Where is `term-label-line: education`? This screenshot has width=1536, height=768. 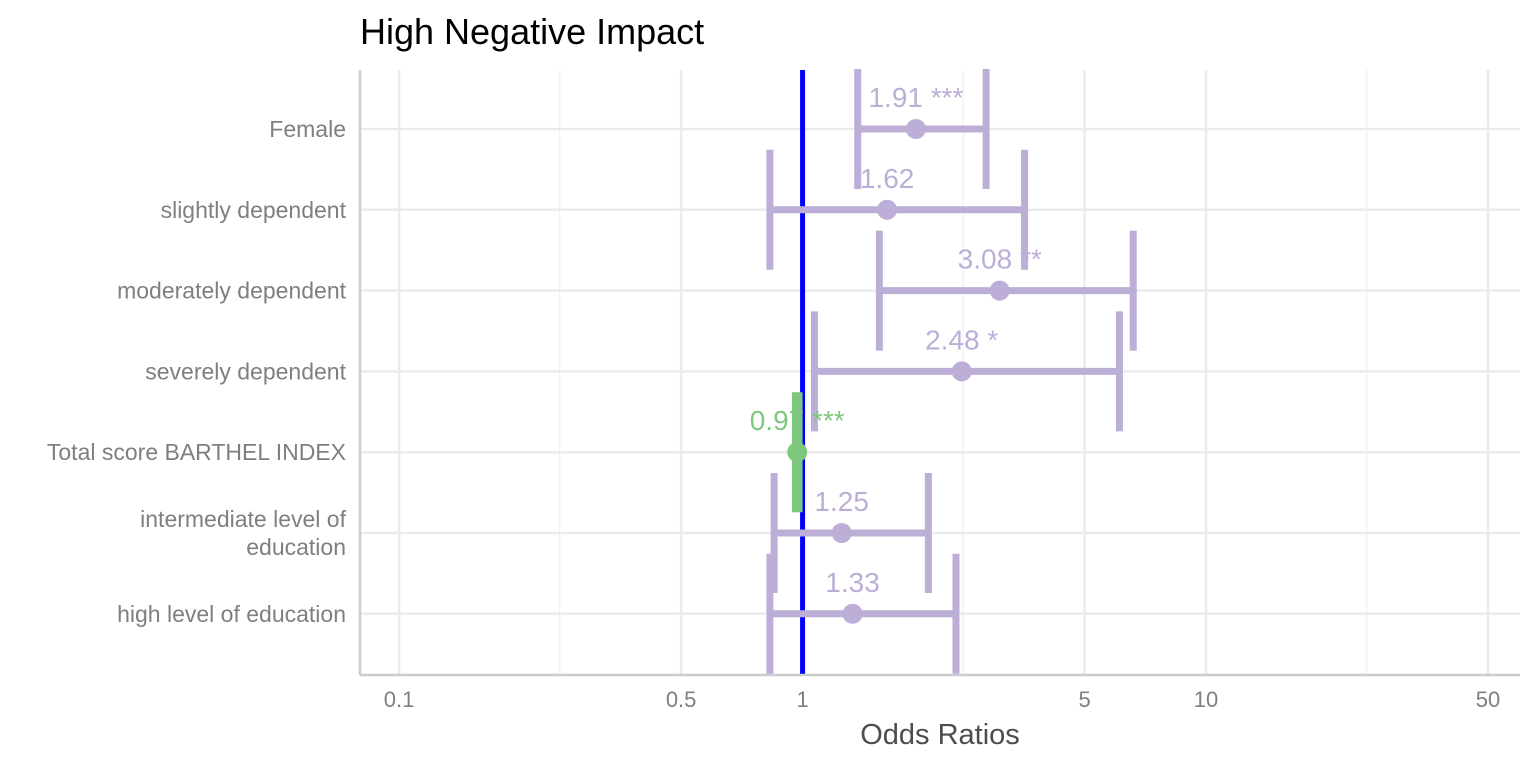 term-label-line: education is located at coordinates (296, 547).